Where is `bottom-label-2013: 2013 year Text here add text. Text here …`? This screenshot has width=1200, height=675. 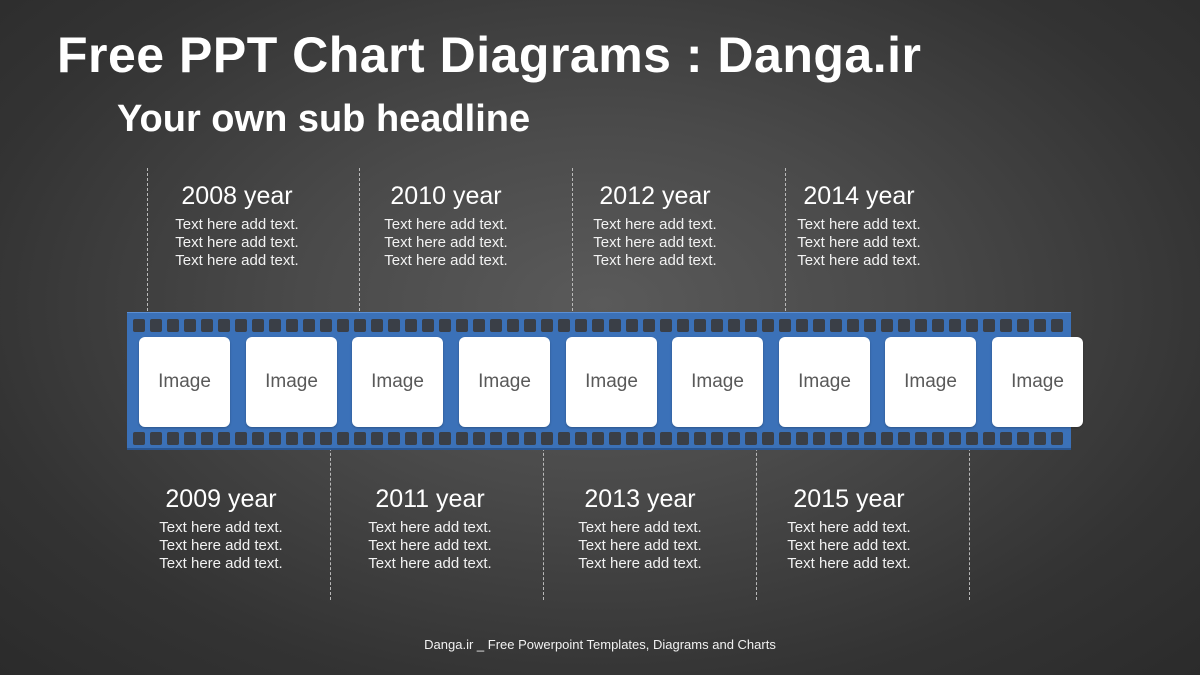 bottom-label-2013: 2013 year Text here add text. Text here … is located at coordinates (640, 528).